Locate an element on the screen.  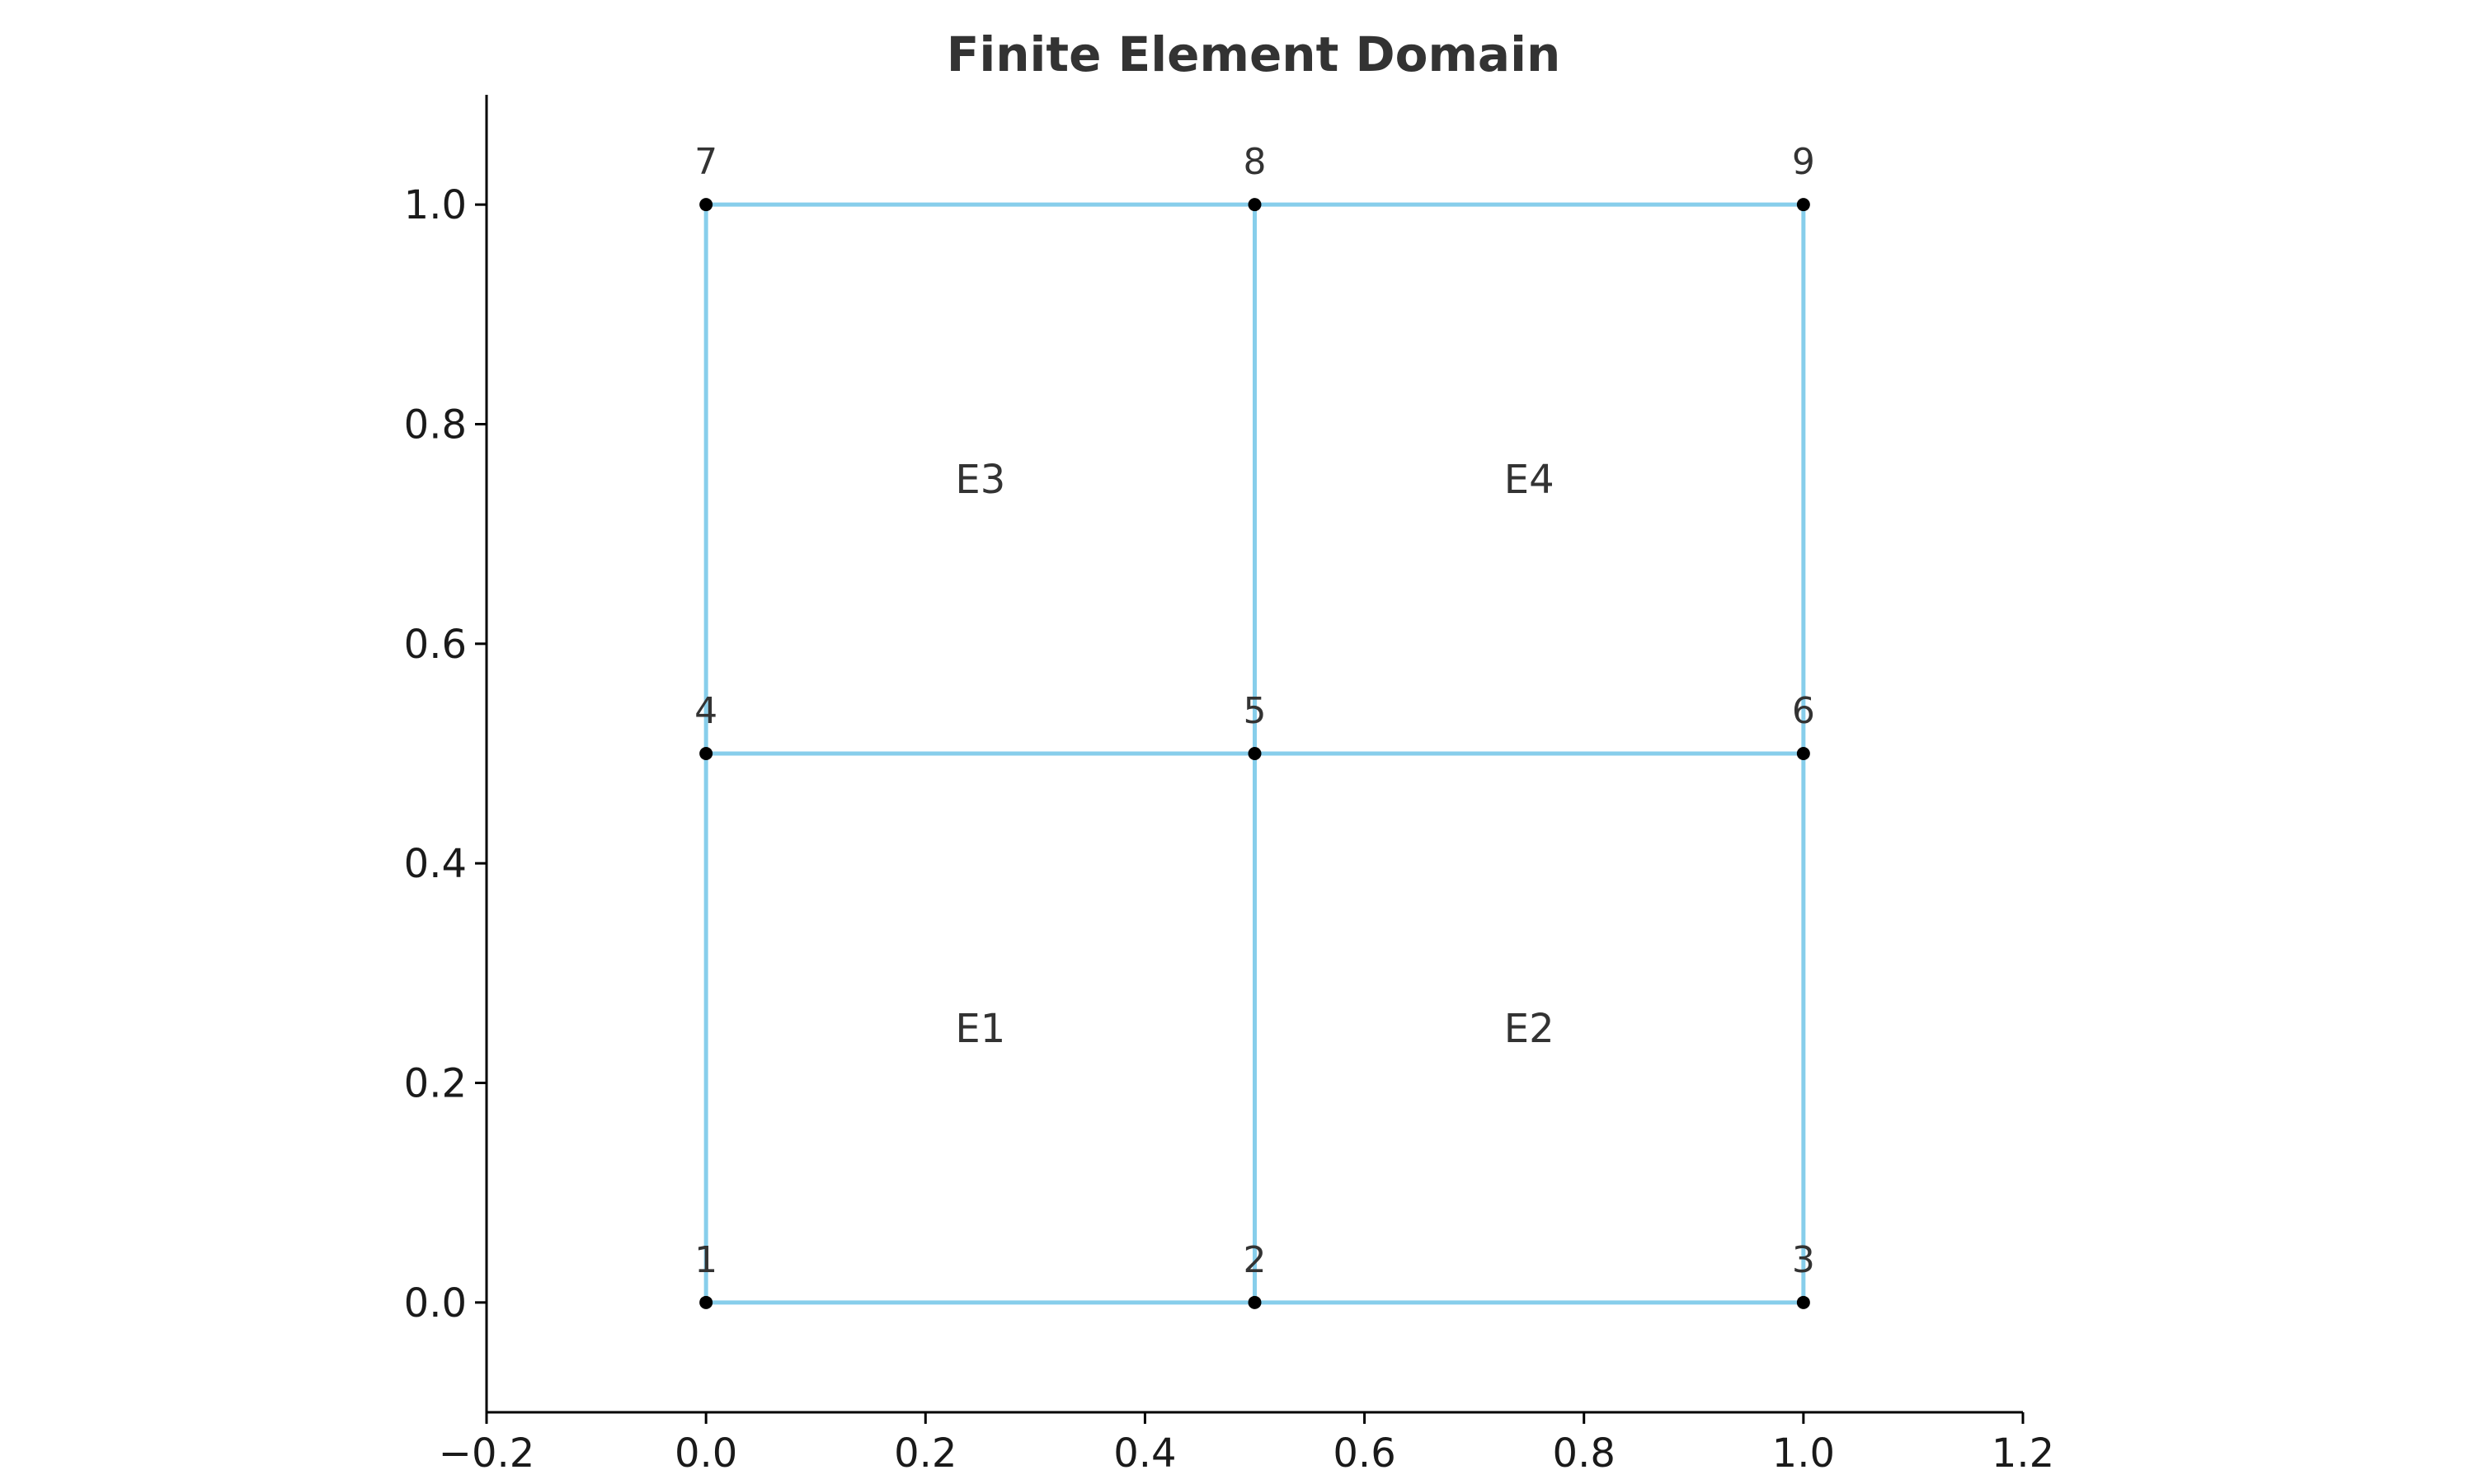
node-2-point is located at coordinates (1255, 1302).